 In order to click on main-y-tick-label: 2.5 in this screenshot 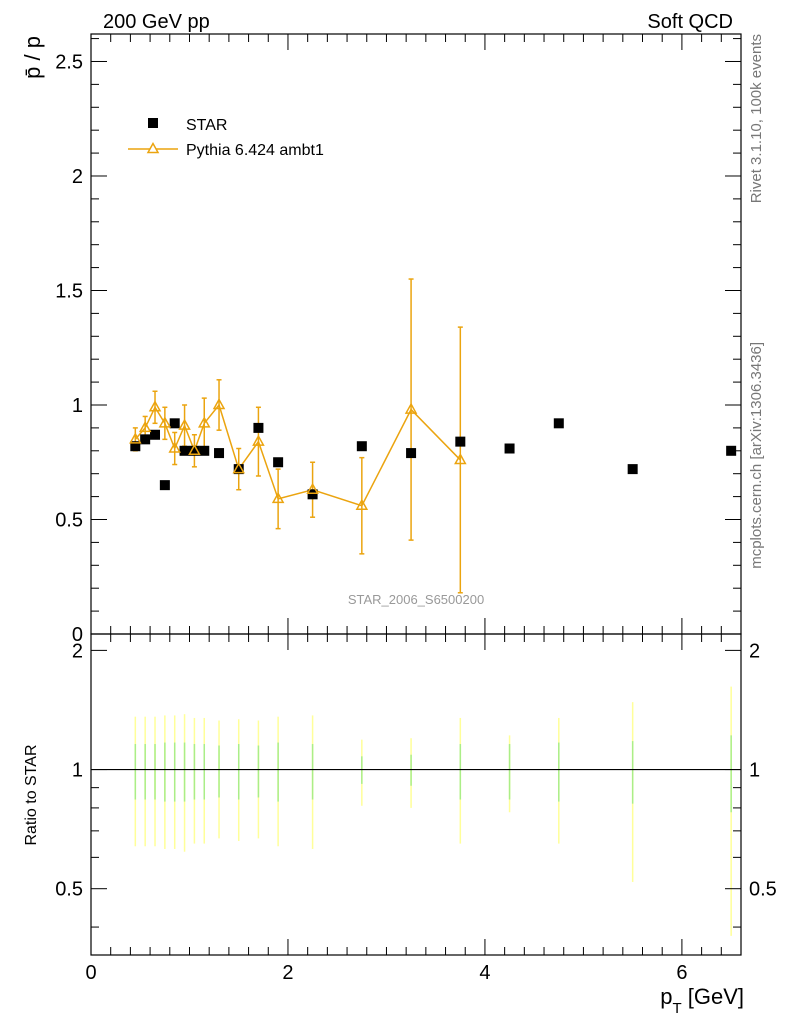, I will do `click(69, 62)`.